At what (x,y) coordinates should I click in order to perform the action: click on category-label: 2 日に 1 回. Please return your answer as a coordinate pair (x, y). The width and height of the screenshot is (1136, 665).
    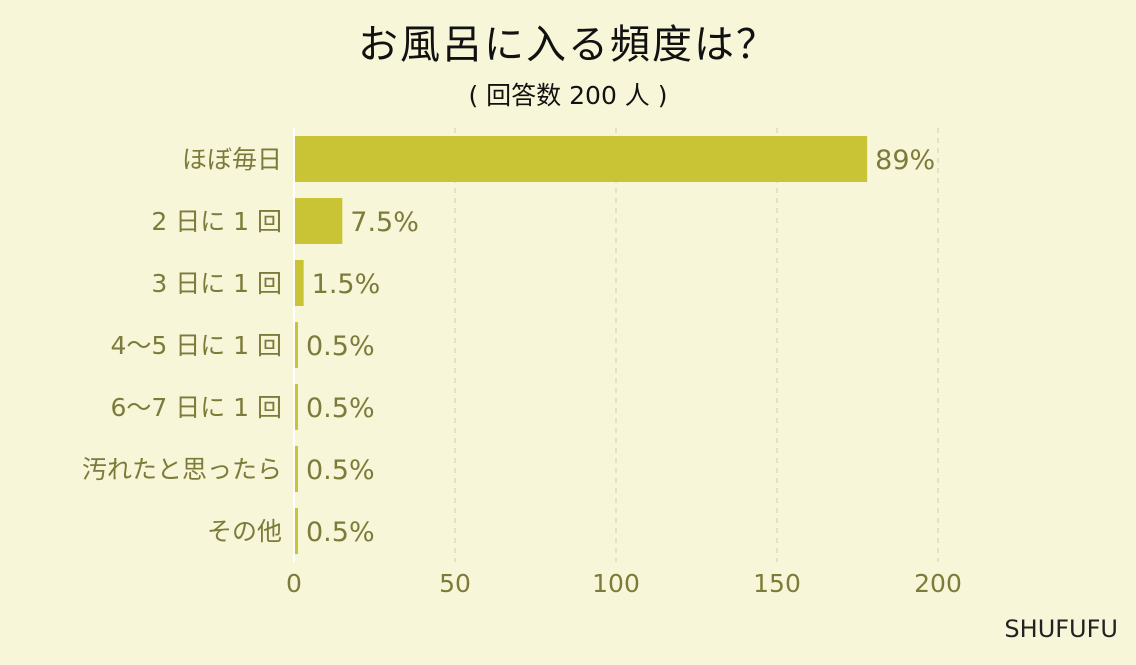
    Looking at the image, I should click on (216, 221).